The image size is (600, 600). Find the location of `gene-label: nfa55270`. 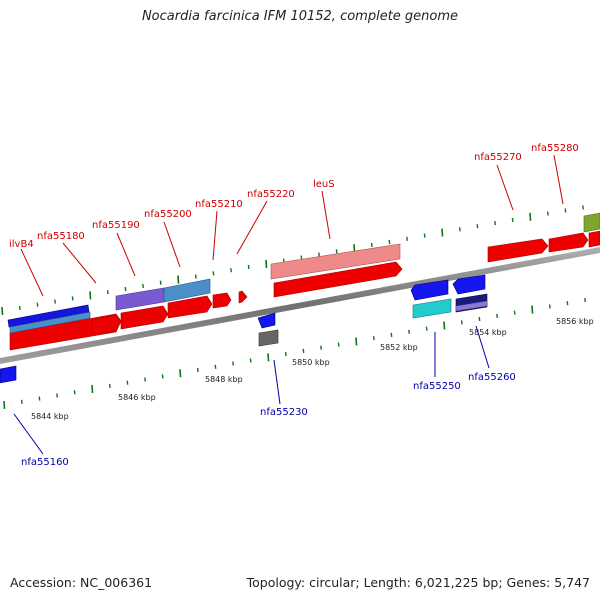

gene-label: nfa55270 is located at coordinates (498, 157).